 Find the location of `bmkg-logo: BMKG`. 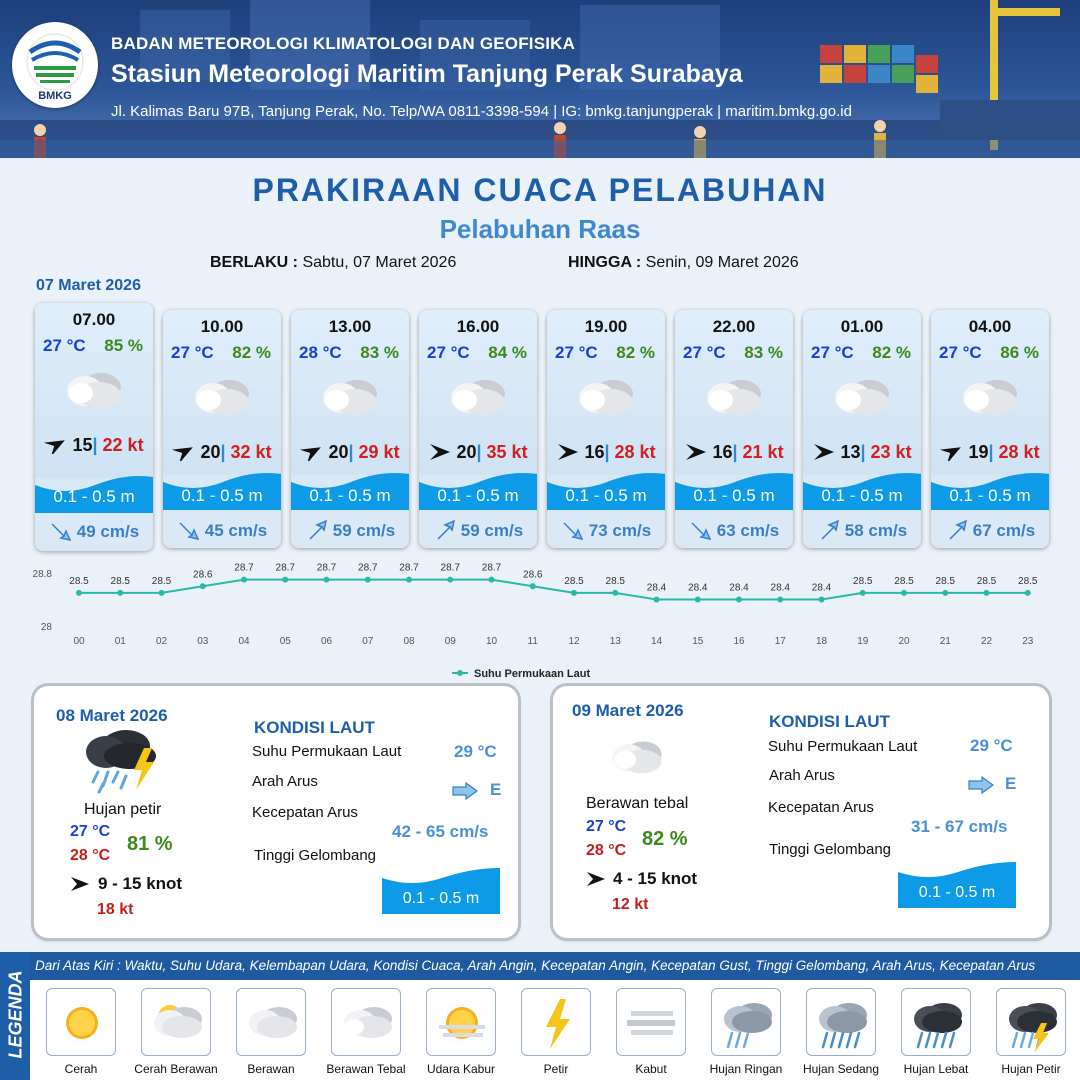

bmkg-logo: BMKG is located at coordinates (55, 65).